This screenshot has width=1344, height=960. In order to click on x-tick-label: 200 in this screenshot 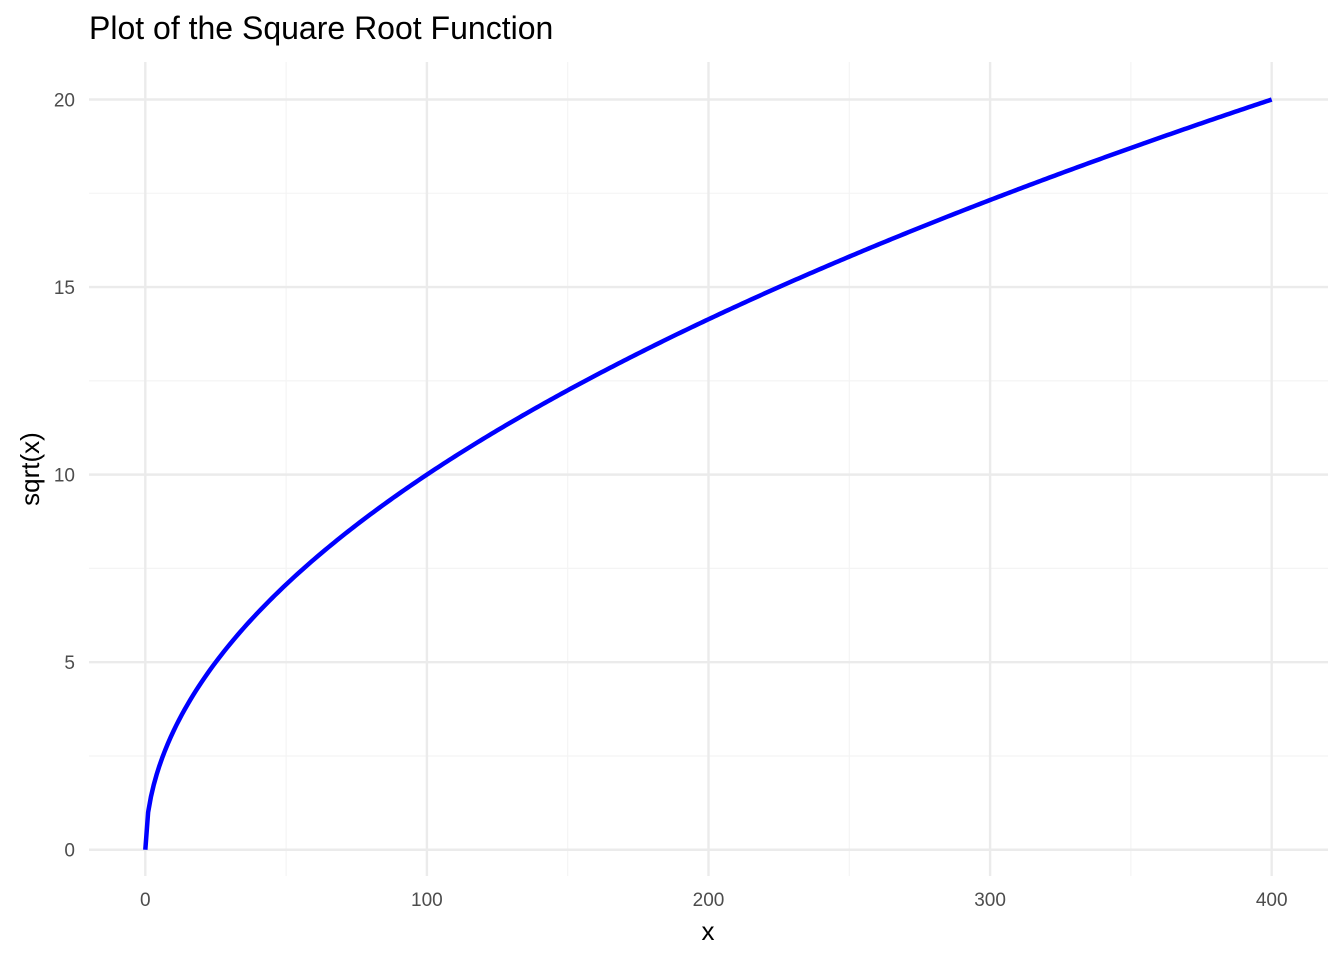, I will do `click(709, 900)`.